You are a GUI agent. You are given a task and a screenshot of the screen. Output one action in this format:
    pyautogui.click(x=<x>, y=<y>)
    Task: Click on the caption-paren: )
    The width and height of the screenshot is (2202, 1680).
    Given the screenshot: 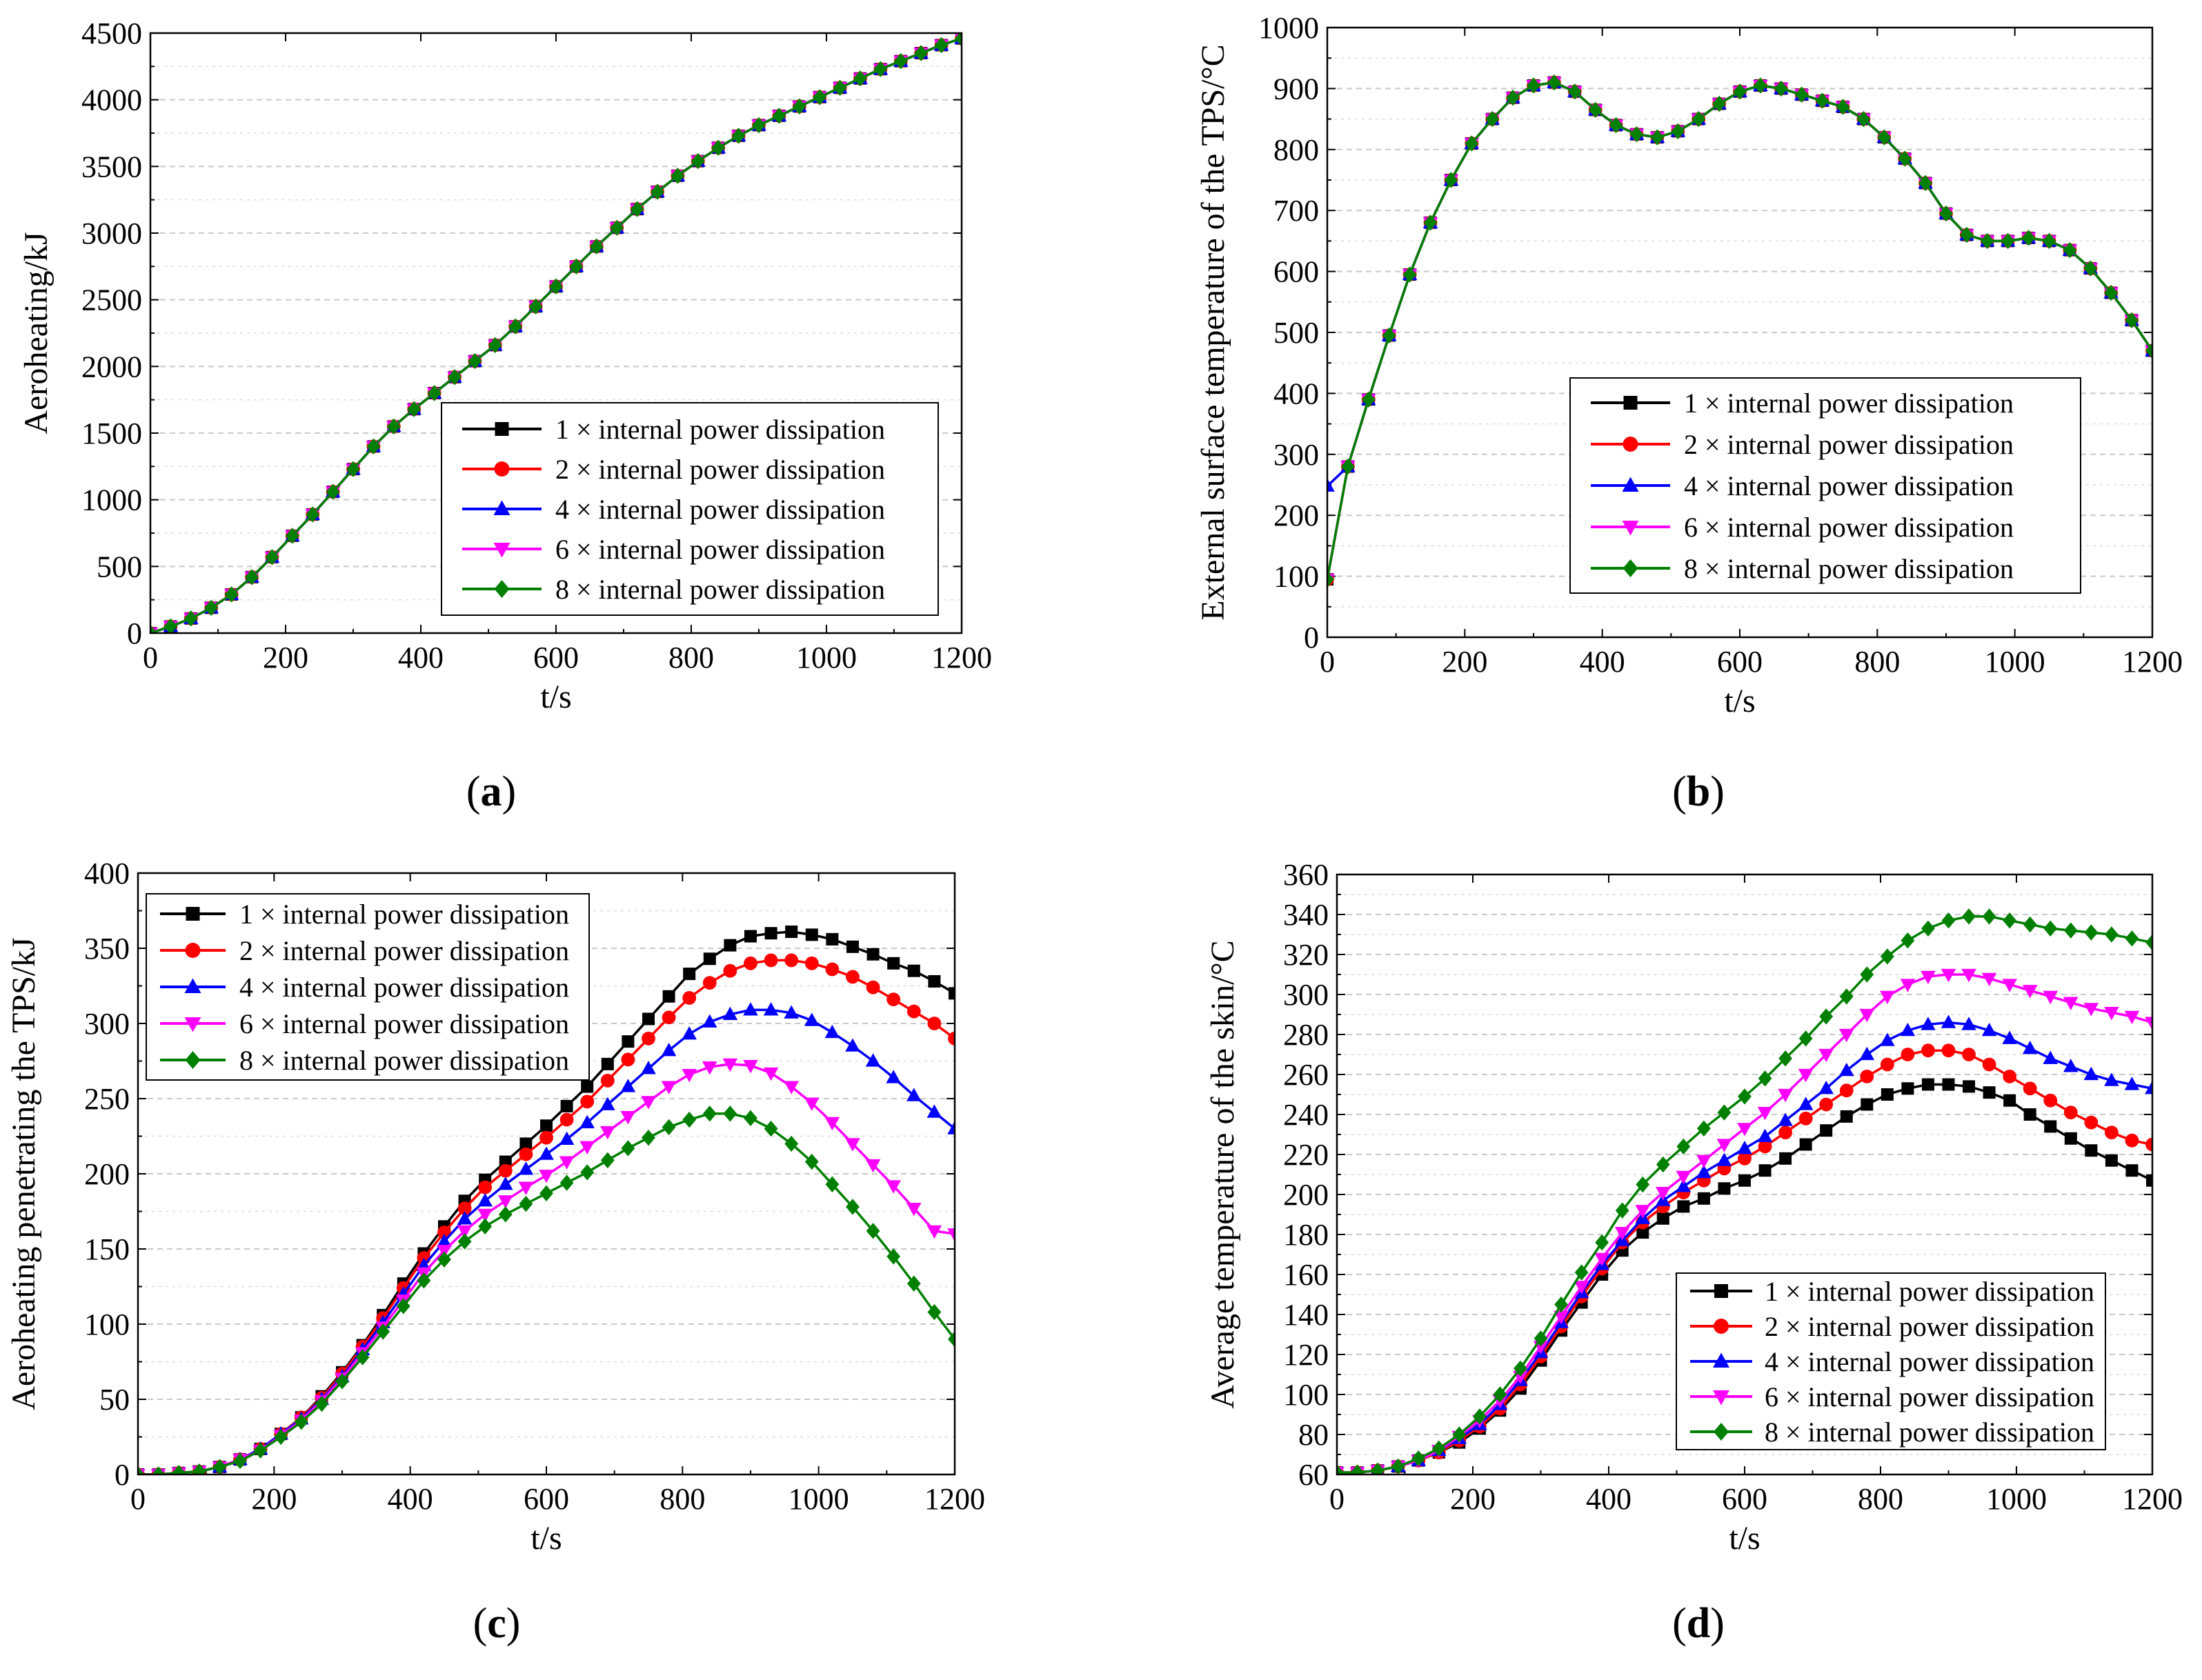 What is the action you would take?
    pyautogui.click(x=510, y=791)
    